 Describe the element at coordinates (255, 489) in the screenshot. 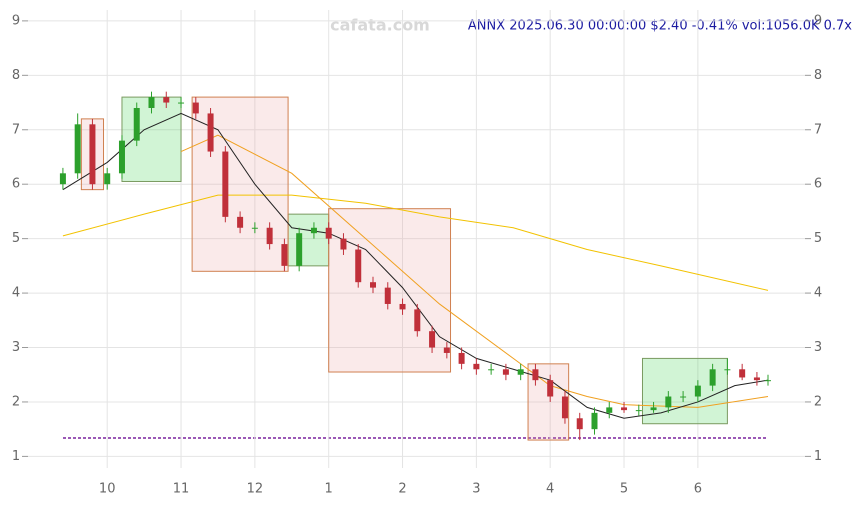

I see `x-tick-label: 12` at that location.